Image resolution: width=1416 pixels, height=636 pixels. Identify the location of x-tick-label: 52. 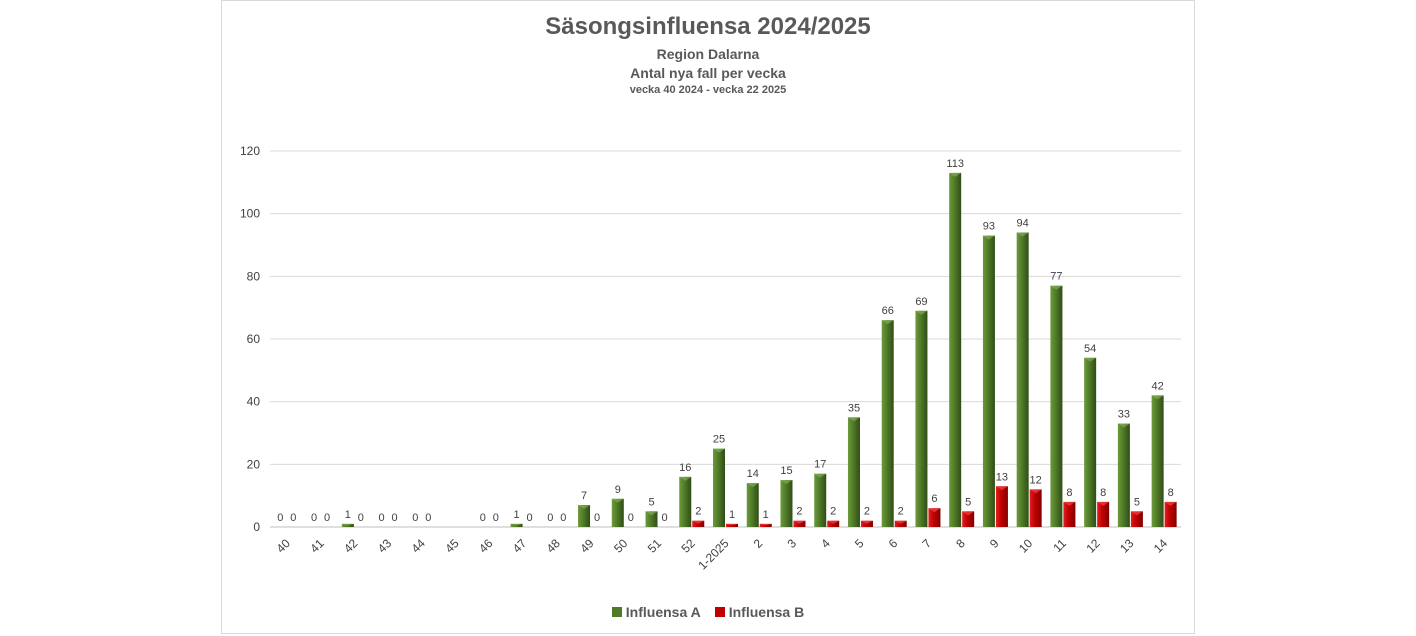
(689, 546).